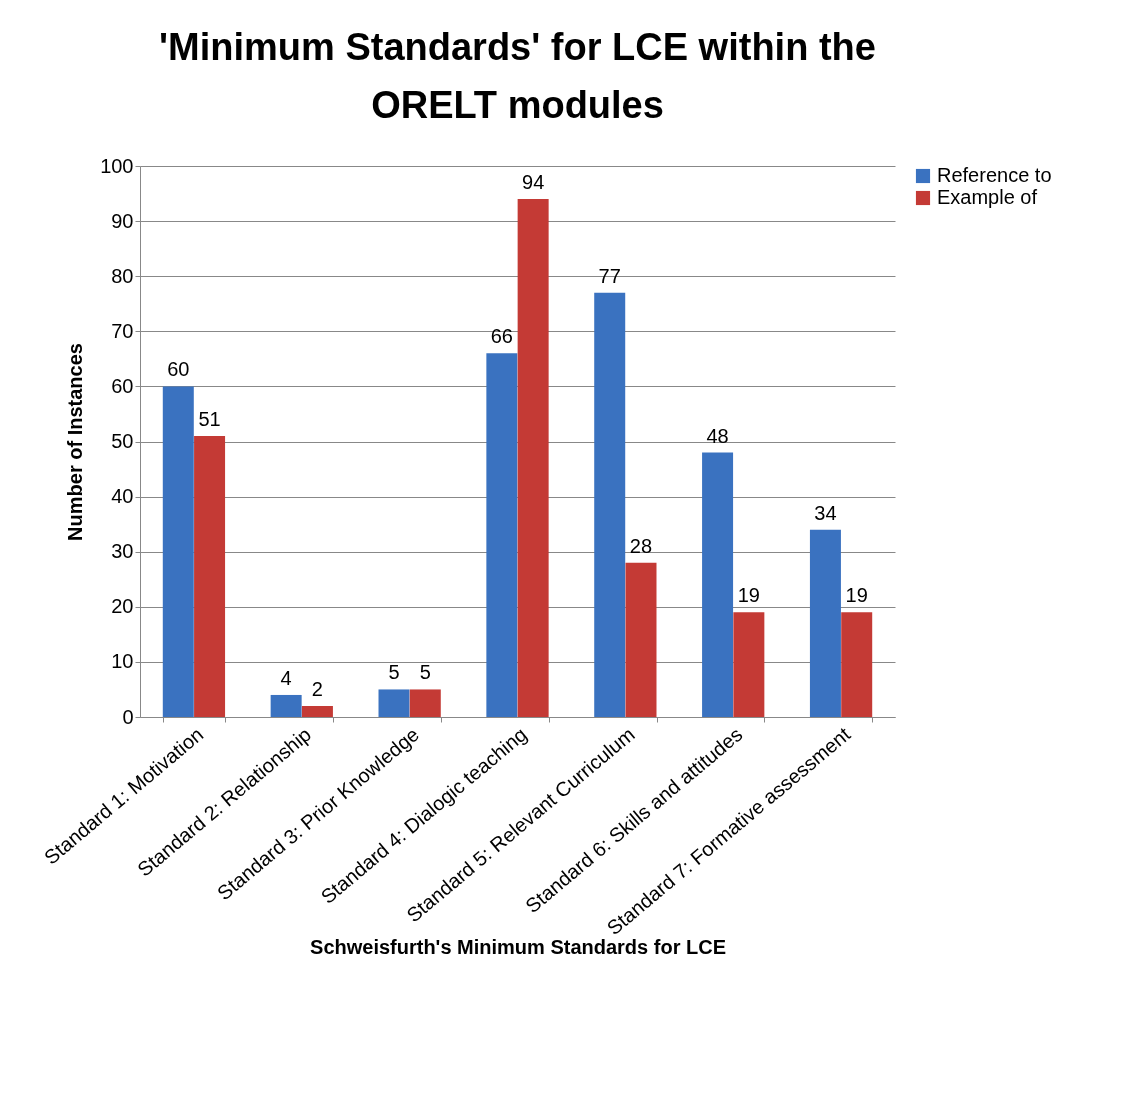 The width and height of the screenshot is (1121, 1106). What do you see at coordinates (122, 496) in the screenshot?
I see `y-tick-label: 40` at bounding box center [122, 496].